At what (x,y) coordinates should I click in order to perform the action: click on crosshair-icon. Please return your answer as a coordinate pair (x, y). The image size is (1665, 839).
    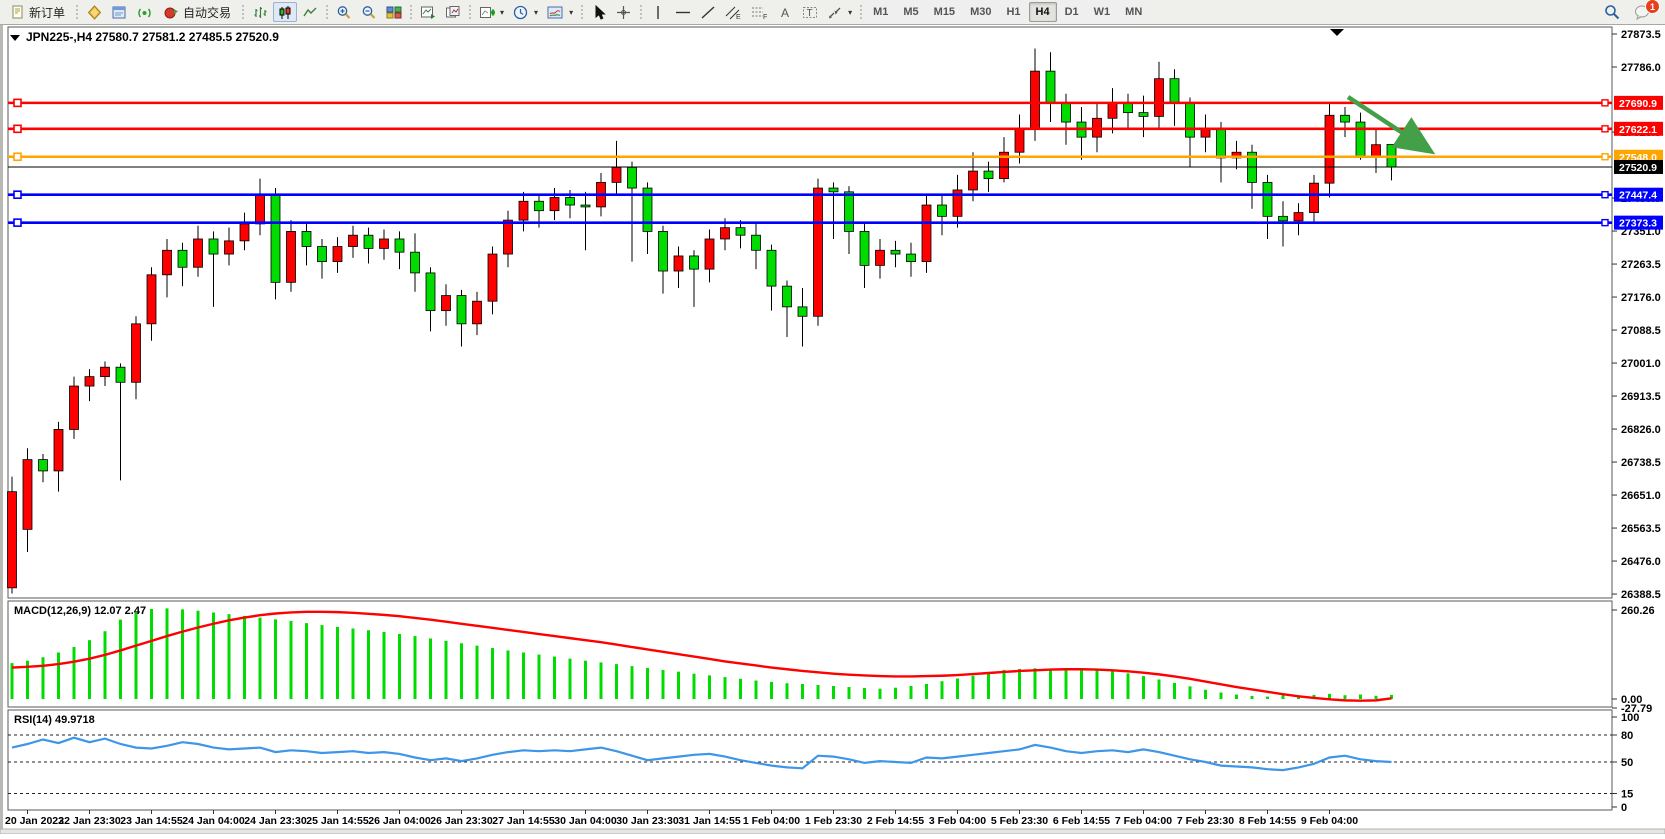
    Looking at the image, I should click on (624, 12).